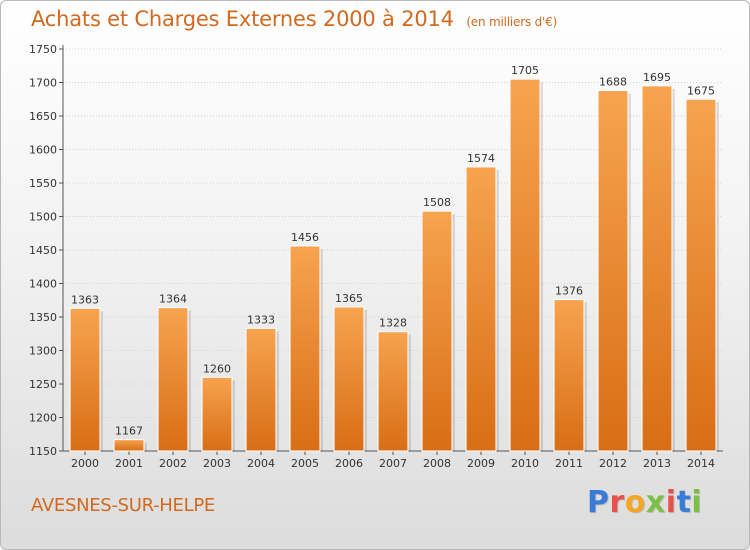  What do you see at coordinates (242, 19) in the screenshot?
I see `chart-title-text: Achats et Charges Externes 2000 à 2014` at bounding box center [242, 19].